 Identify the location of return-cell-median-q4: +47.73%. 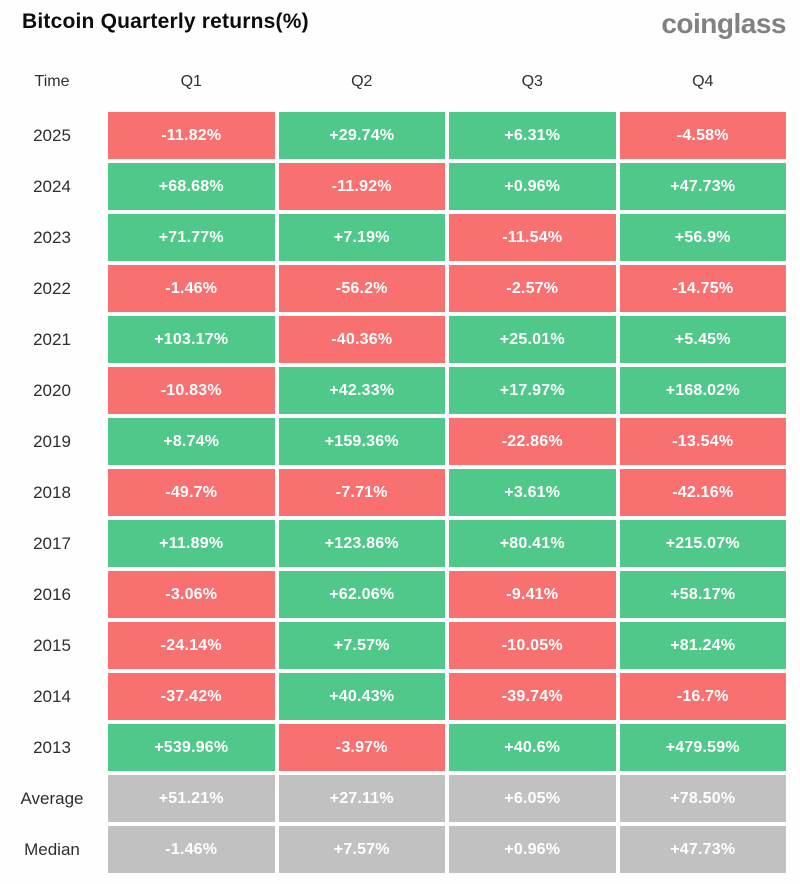
(702, 849).